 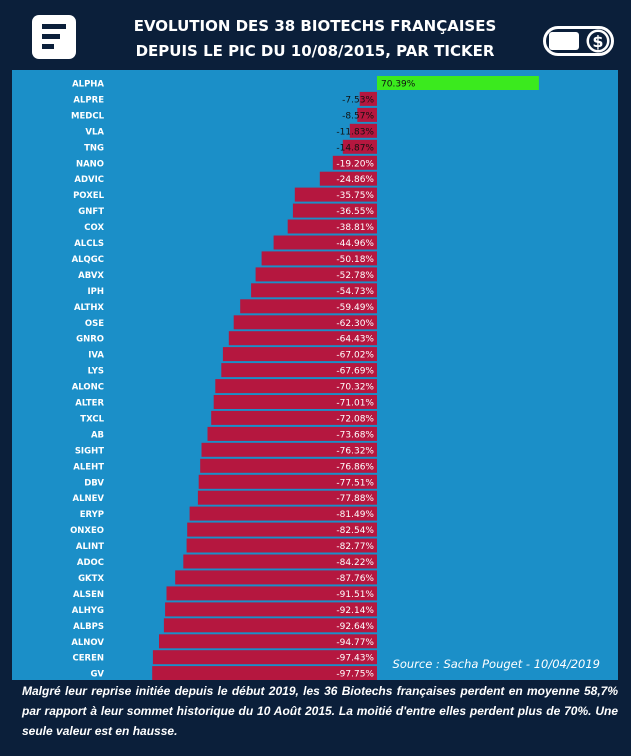 What do you see at coordinates (315, 26) in the screenshot?
I see `chart-title-line1: EVOLUTION DES 38 BIOTECHS FRANÇAISES` at bounding box center [315, 26].